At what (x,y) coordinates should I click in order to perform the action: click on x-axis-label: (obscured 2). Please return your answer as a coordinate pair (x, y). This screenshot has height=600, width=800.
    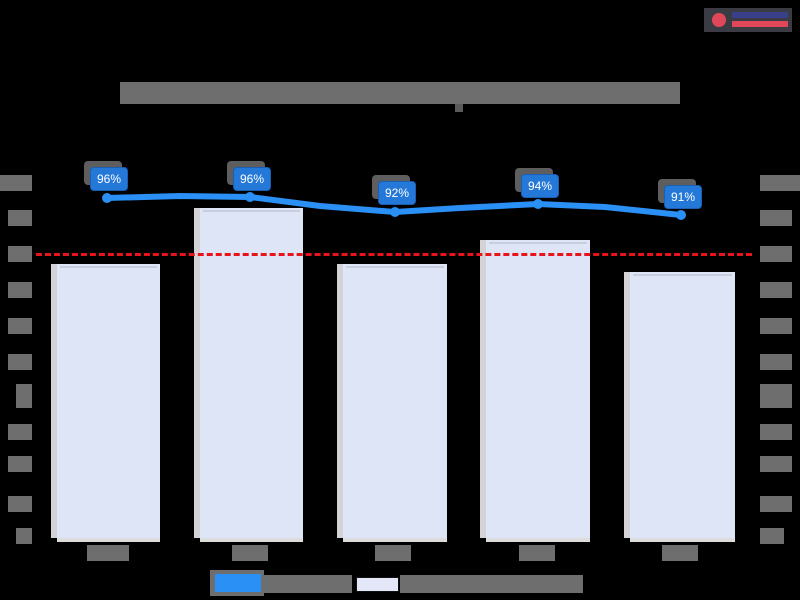
    Looking at the image, I should click on (250, 553).